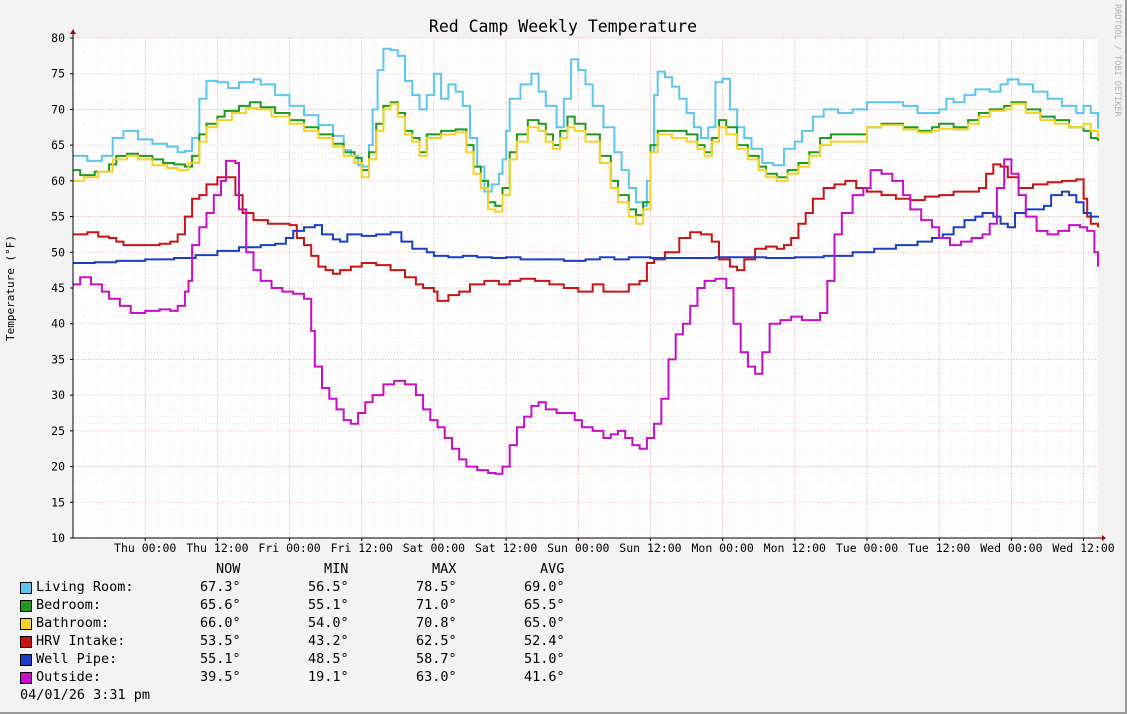 The width and height of the screenshot is (1127, 714). I want to click on x-tick-label: Fri 00:00, so click(289, 548).